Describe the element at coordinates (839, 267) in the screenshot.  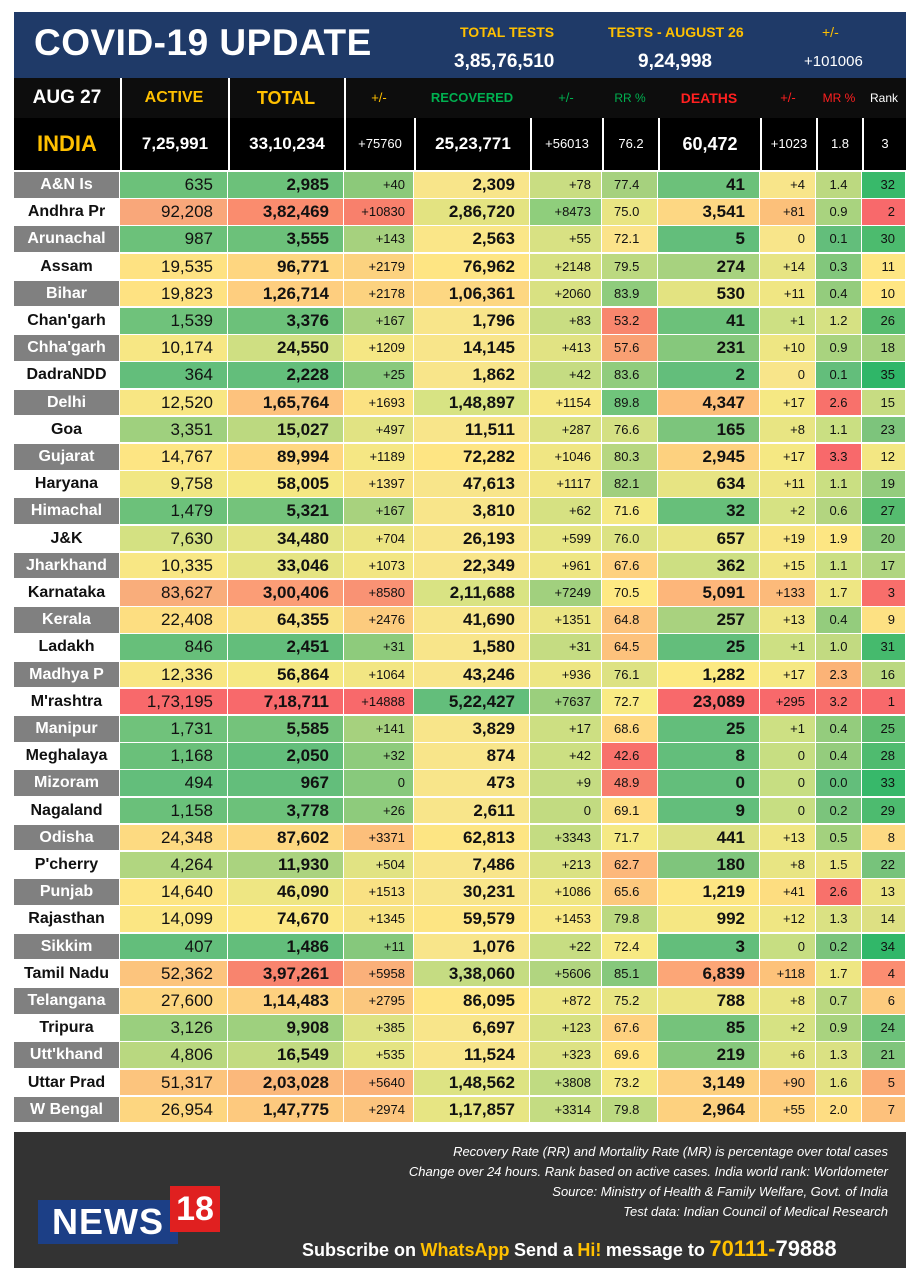
I see `cell-mr: 0.3` at that location.